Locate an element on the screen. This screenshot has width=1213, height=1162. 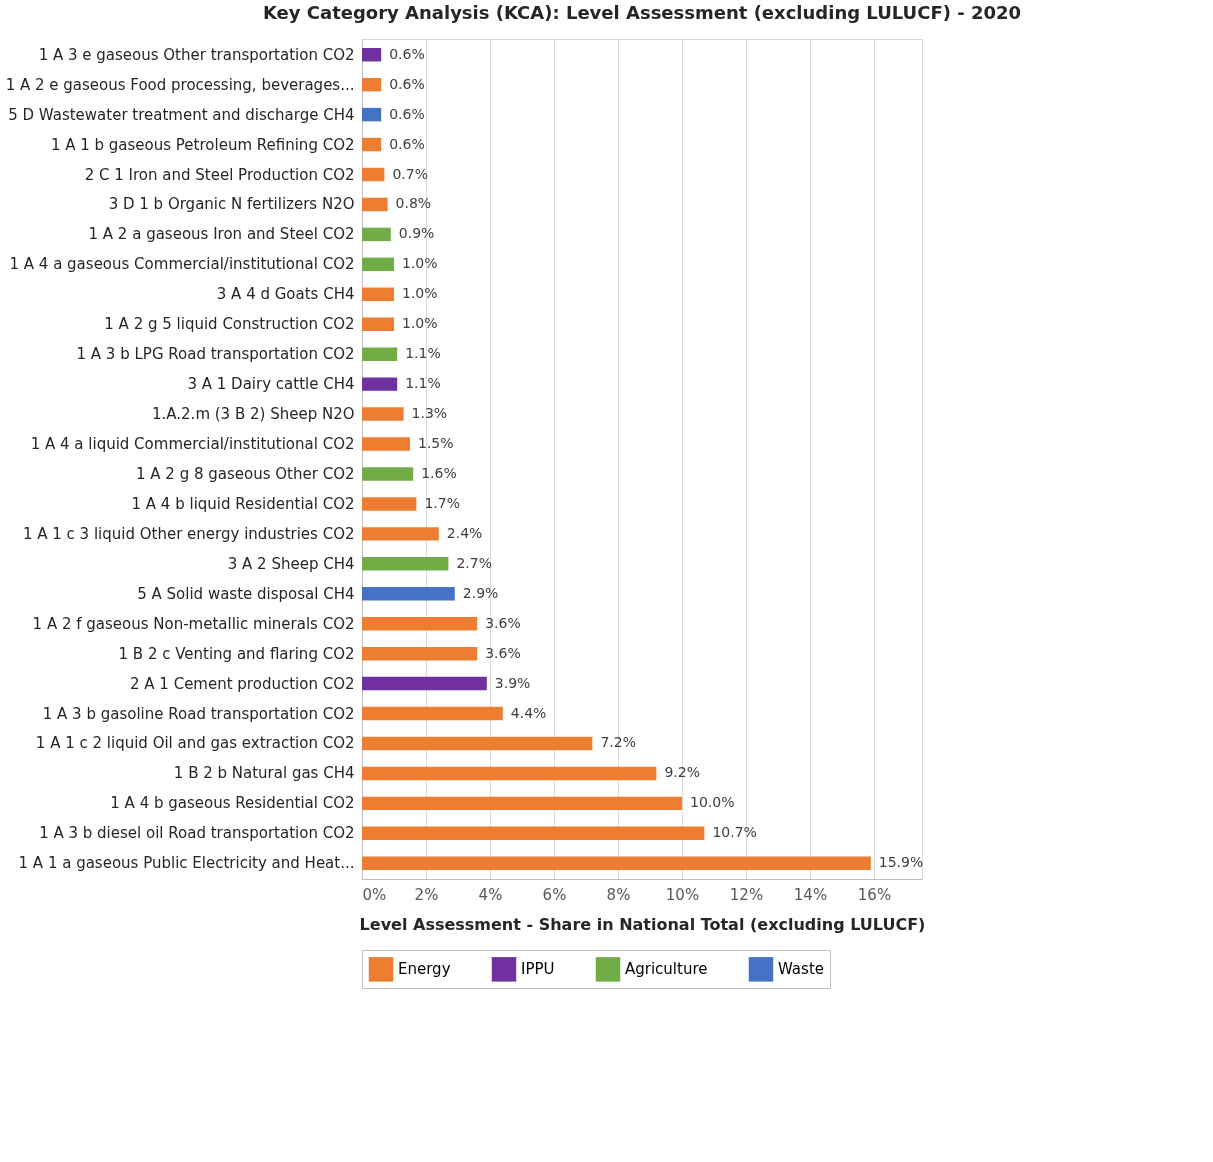
y-tick-label: 2 C 1 Iron and Steel Production CO2 is located at coordinates (219, 174).